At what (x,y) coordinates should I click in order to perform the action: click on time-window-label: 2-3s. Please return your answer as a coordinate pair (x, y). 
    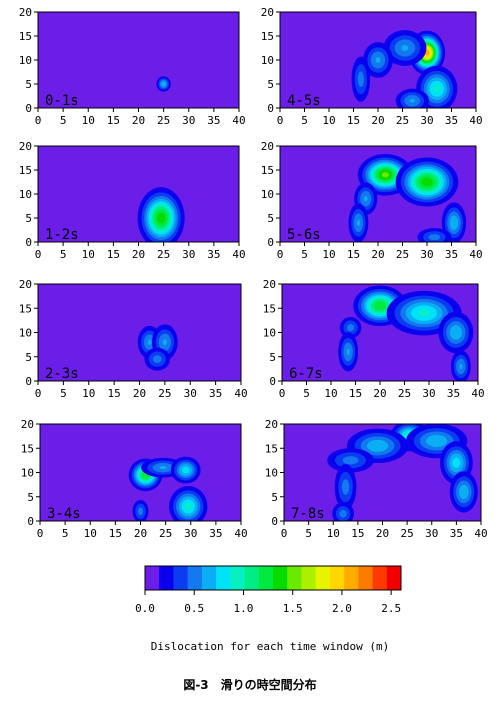
    Looking at the image, I should click on (62, 374).